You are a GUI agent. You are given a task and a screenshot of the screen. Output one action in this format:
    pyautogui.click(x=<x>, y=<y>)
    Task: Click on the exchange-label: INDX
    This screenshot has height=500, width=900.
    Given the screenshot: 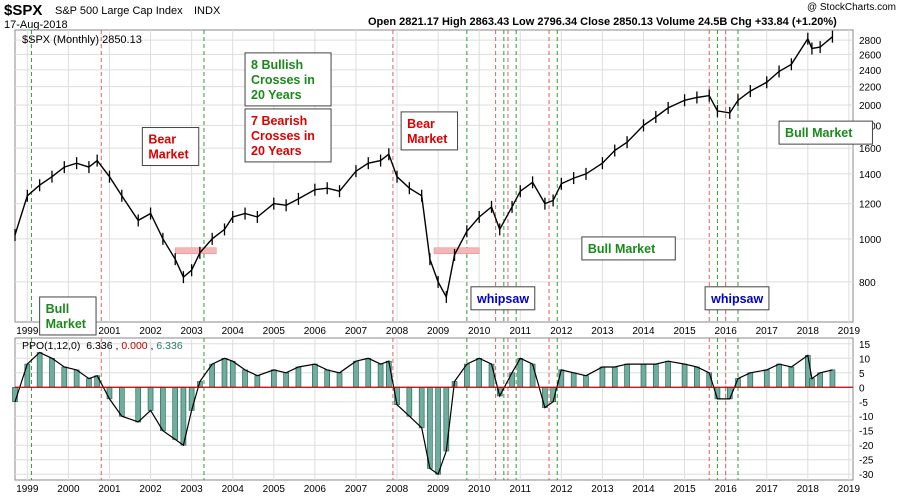 What is the action you would take?
    pyautogui.click(x=207, y=11)
    